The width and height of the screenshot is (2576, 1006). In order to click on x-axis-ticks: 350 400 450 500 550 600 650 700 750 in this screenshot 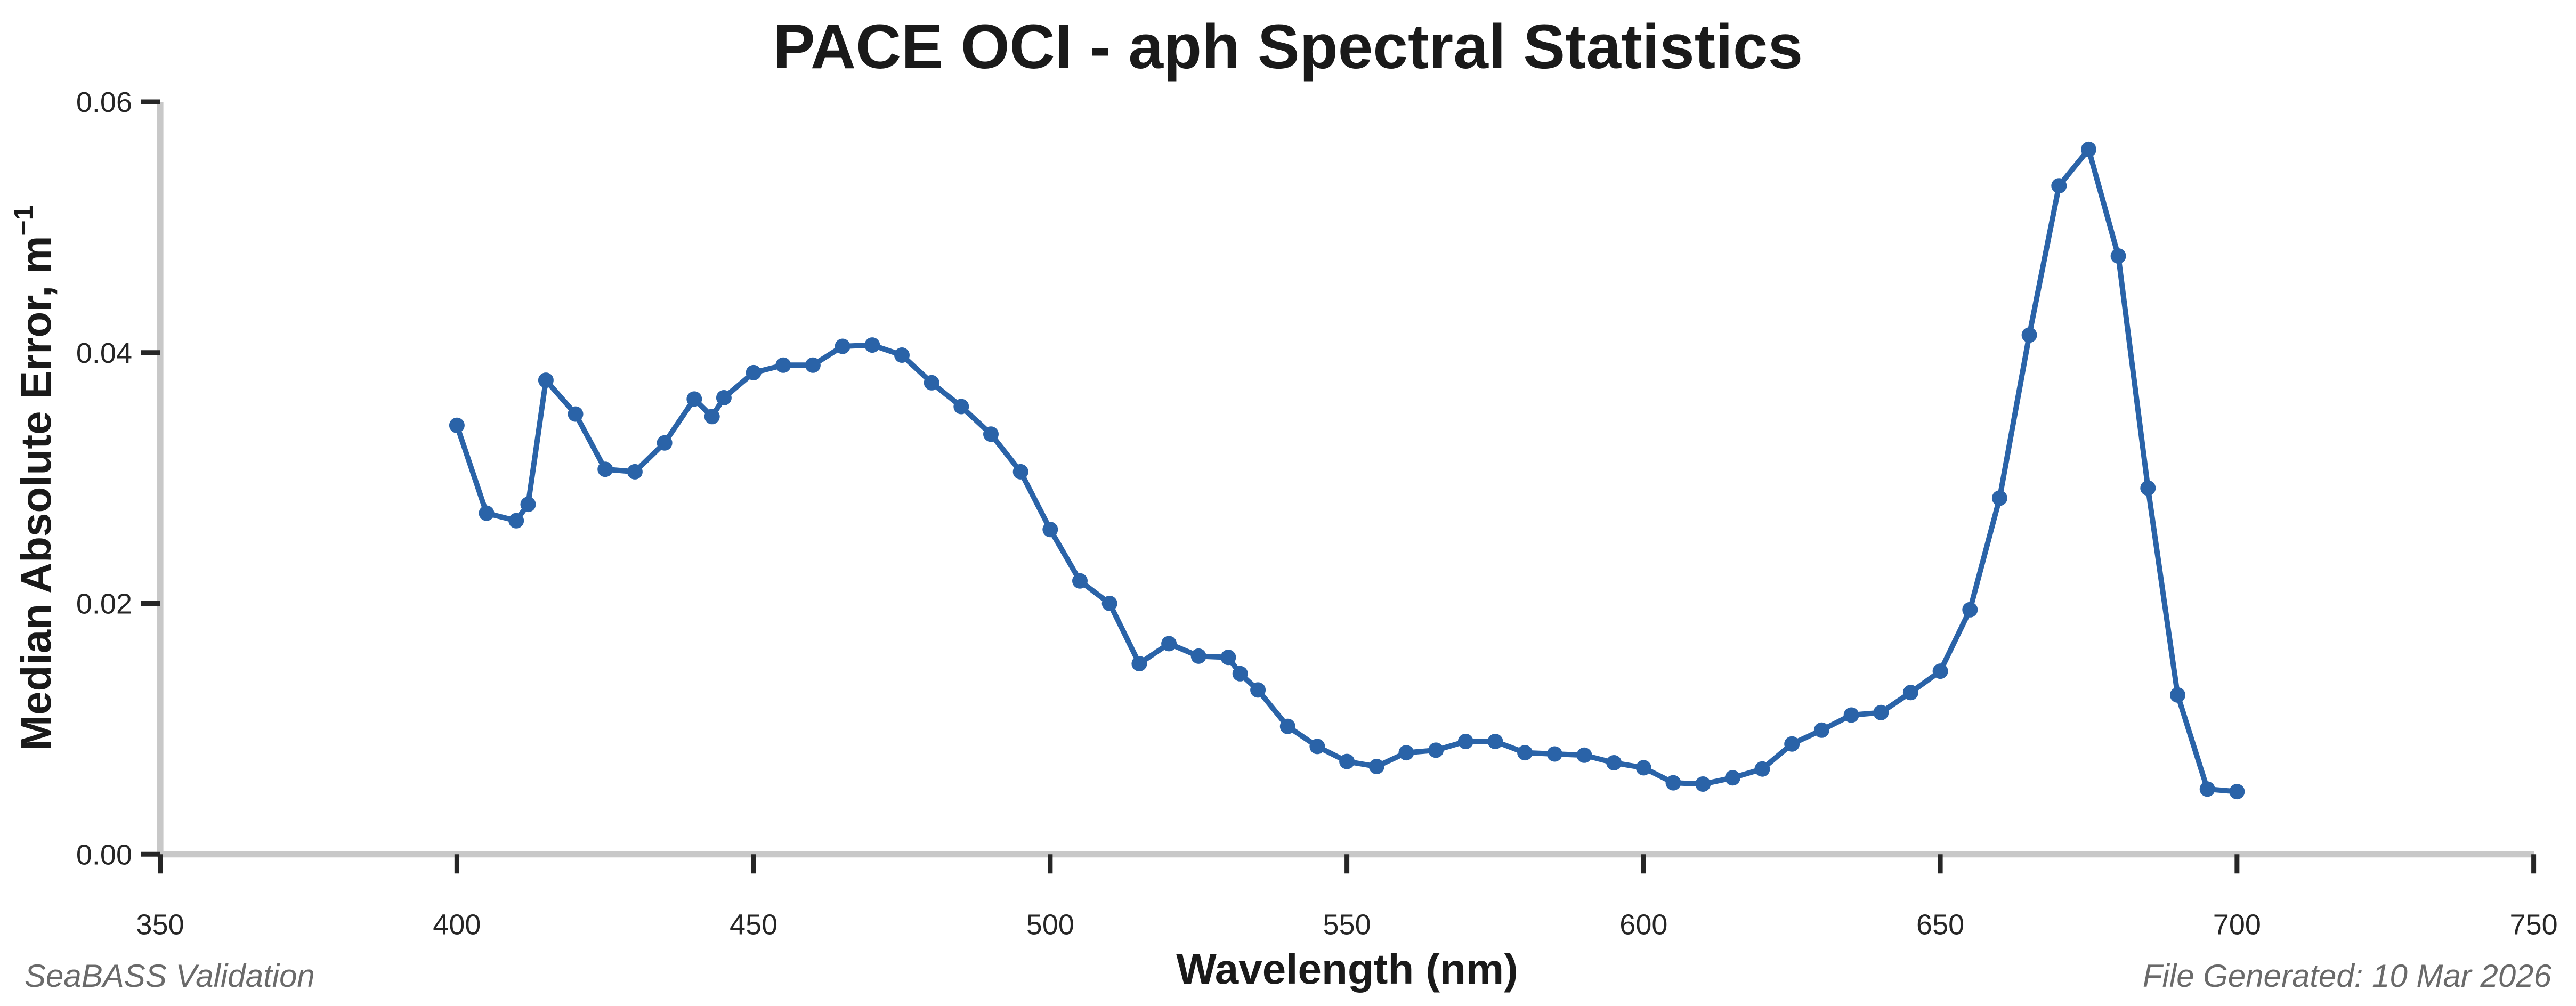, I will do `click(1347, 897)`.